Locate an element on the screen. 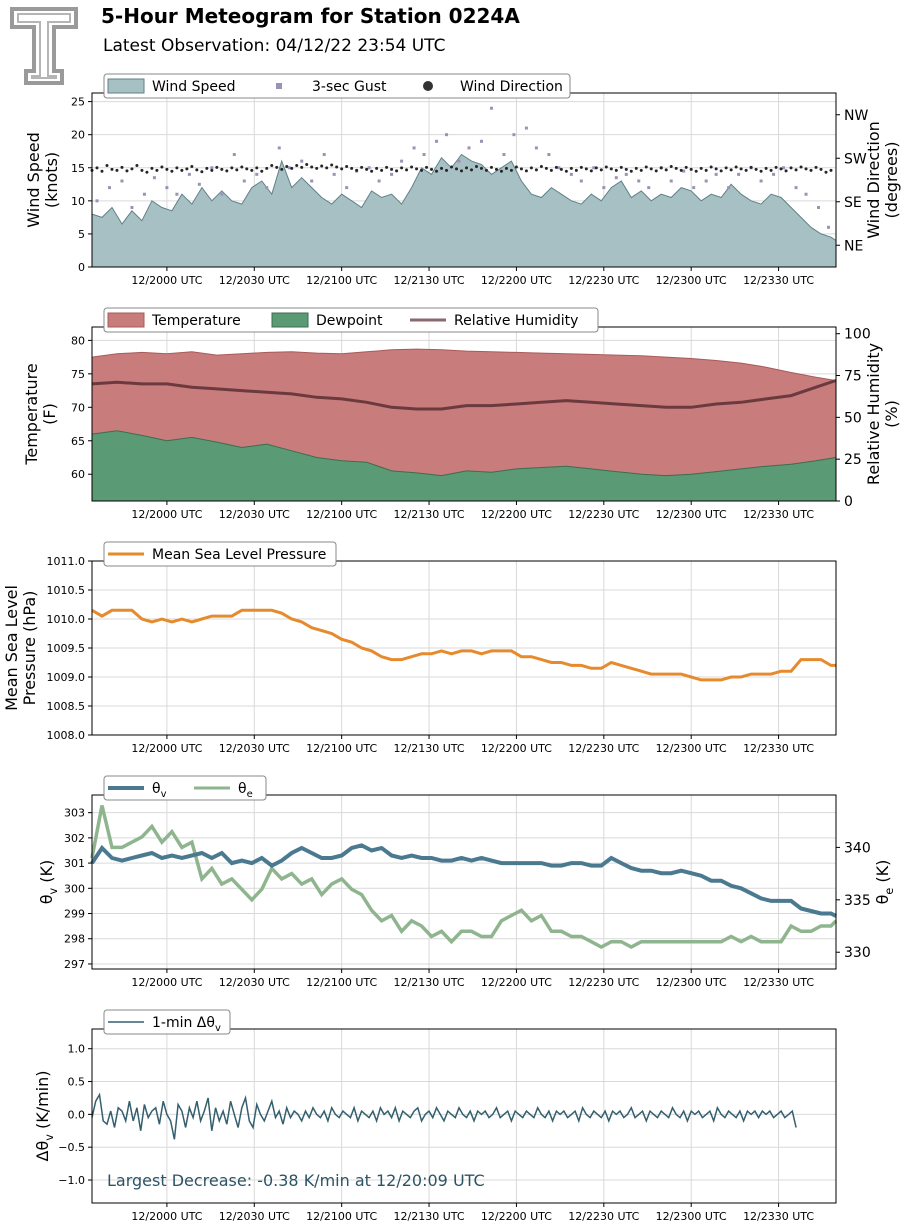  y2-tick-label: 335 is located at coordinates (857, 901).